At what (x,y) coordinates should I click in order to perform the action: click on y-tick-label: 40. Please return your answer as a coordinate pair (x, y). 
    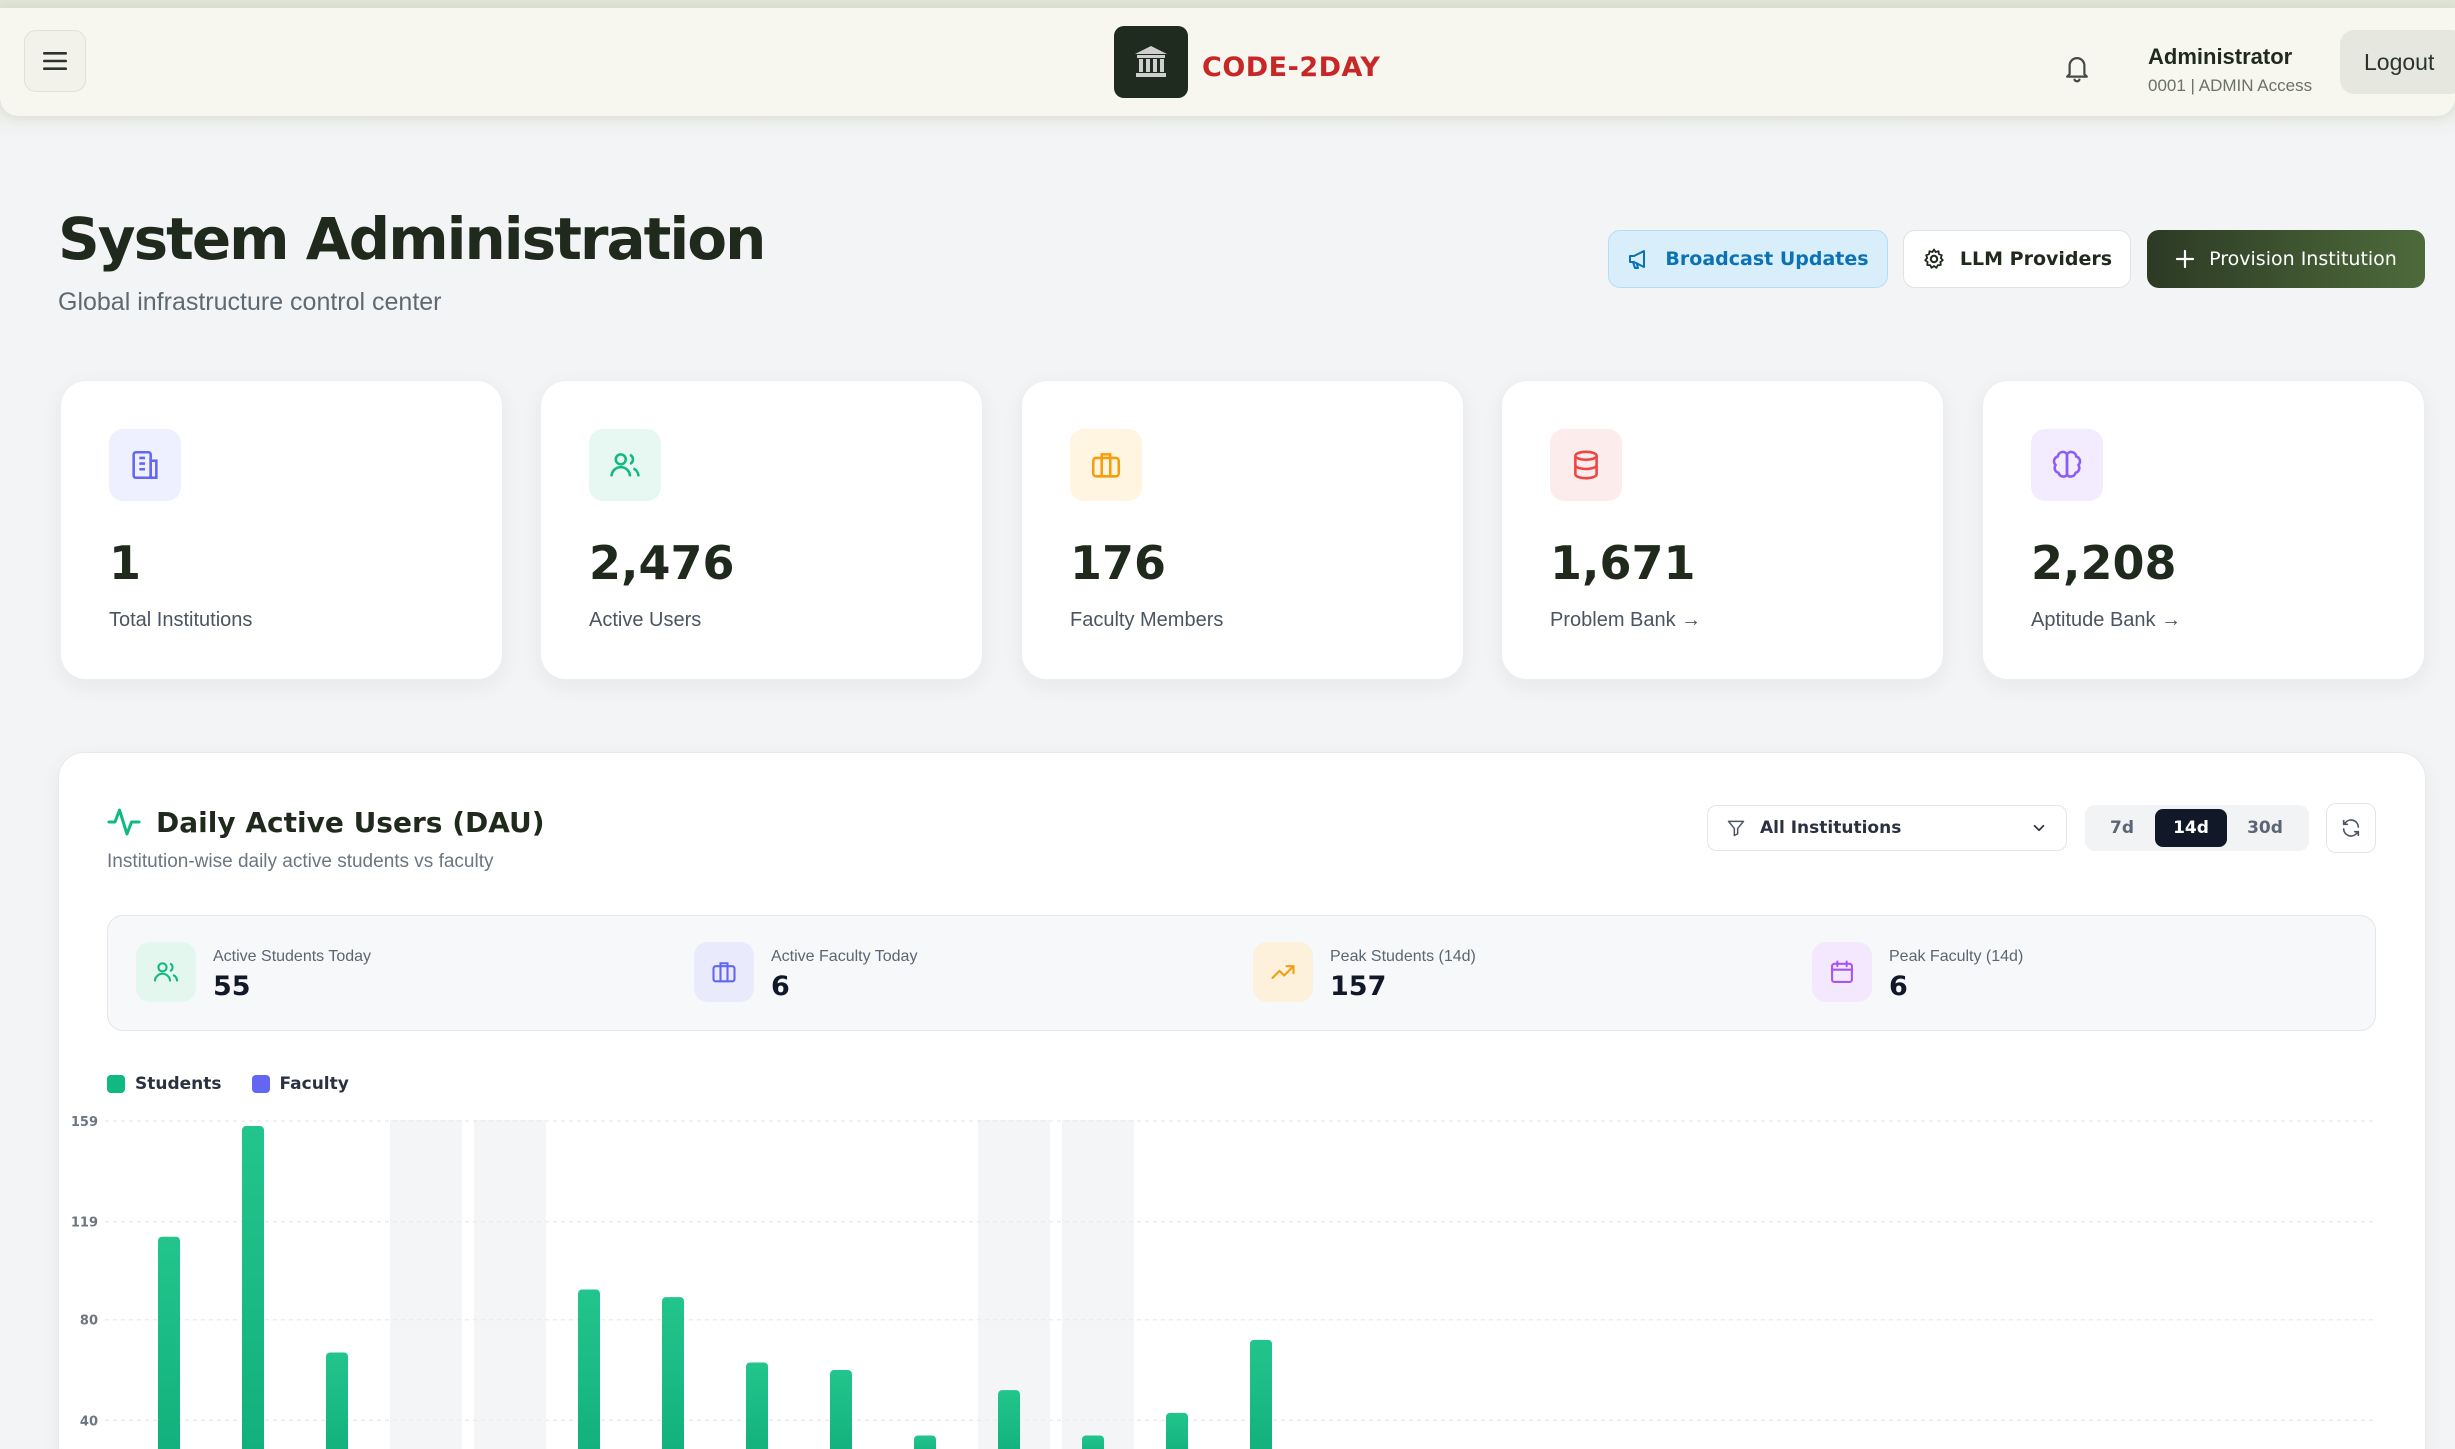
    Looking at the image, I should click on (89, 1421).